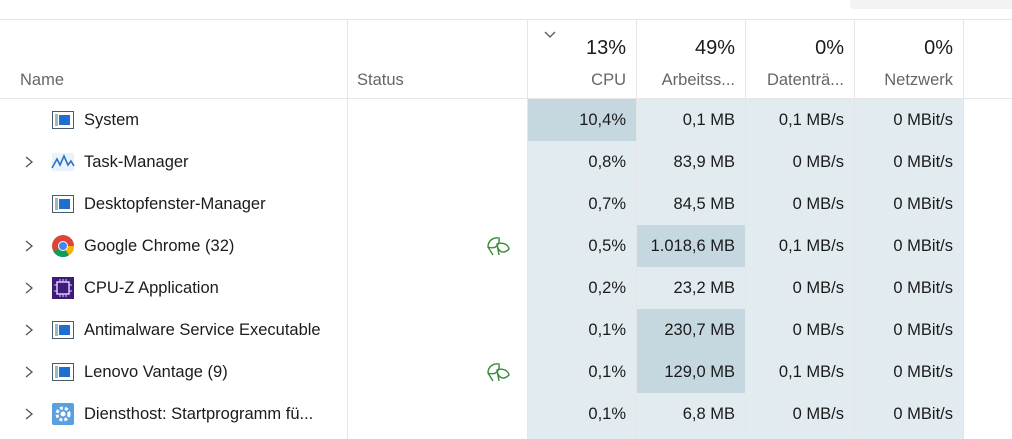 Image resolution: width=1012 pixels, height=439 pixels. Describe the element at coordinates (918, 80) in the screenshot. I see `column-label: Netzwerk` at that location.